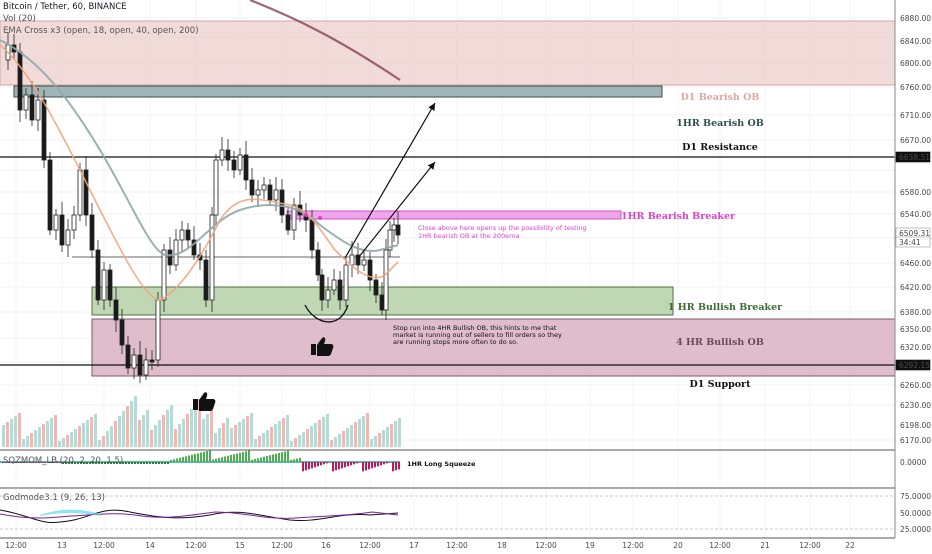  What do you see at coordinates (63, 461) in the screenshot?
I see `squeeze-study-label: SQZMOM_LB (20, 2, 20, 1.5)` at bounding box center [63, 461].